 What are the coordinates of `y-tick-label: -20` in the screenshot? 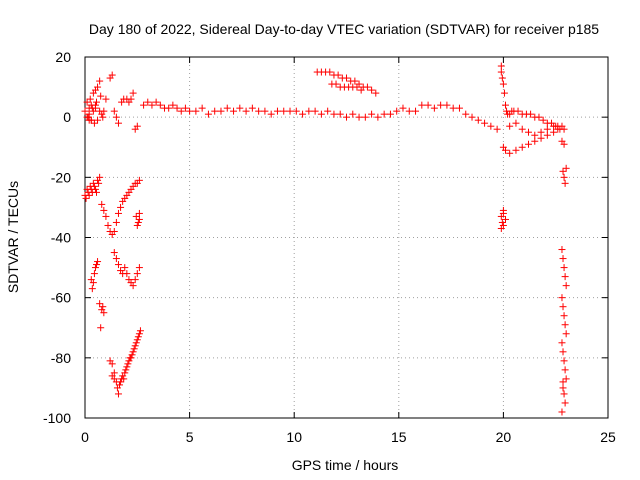 It's located at (61, 177).